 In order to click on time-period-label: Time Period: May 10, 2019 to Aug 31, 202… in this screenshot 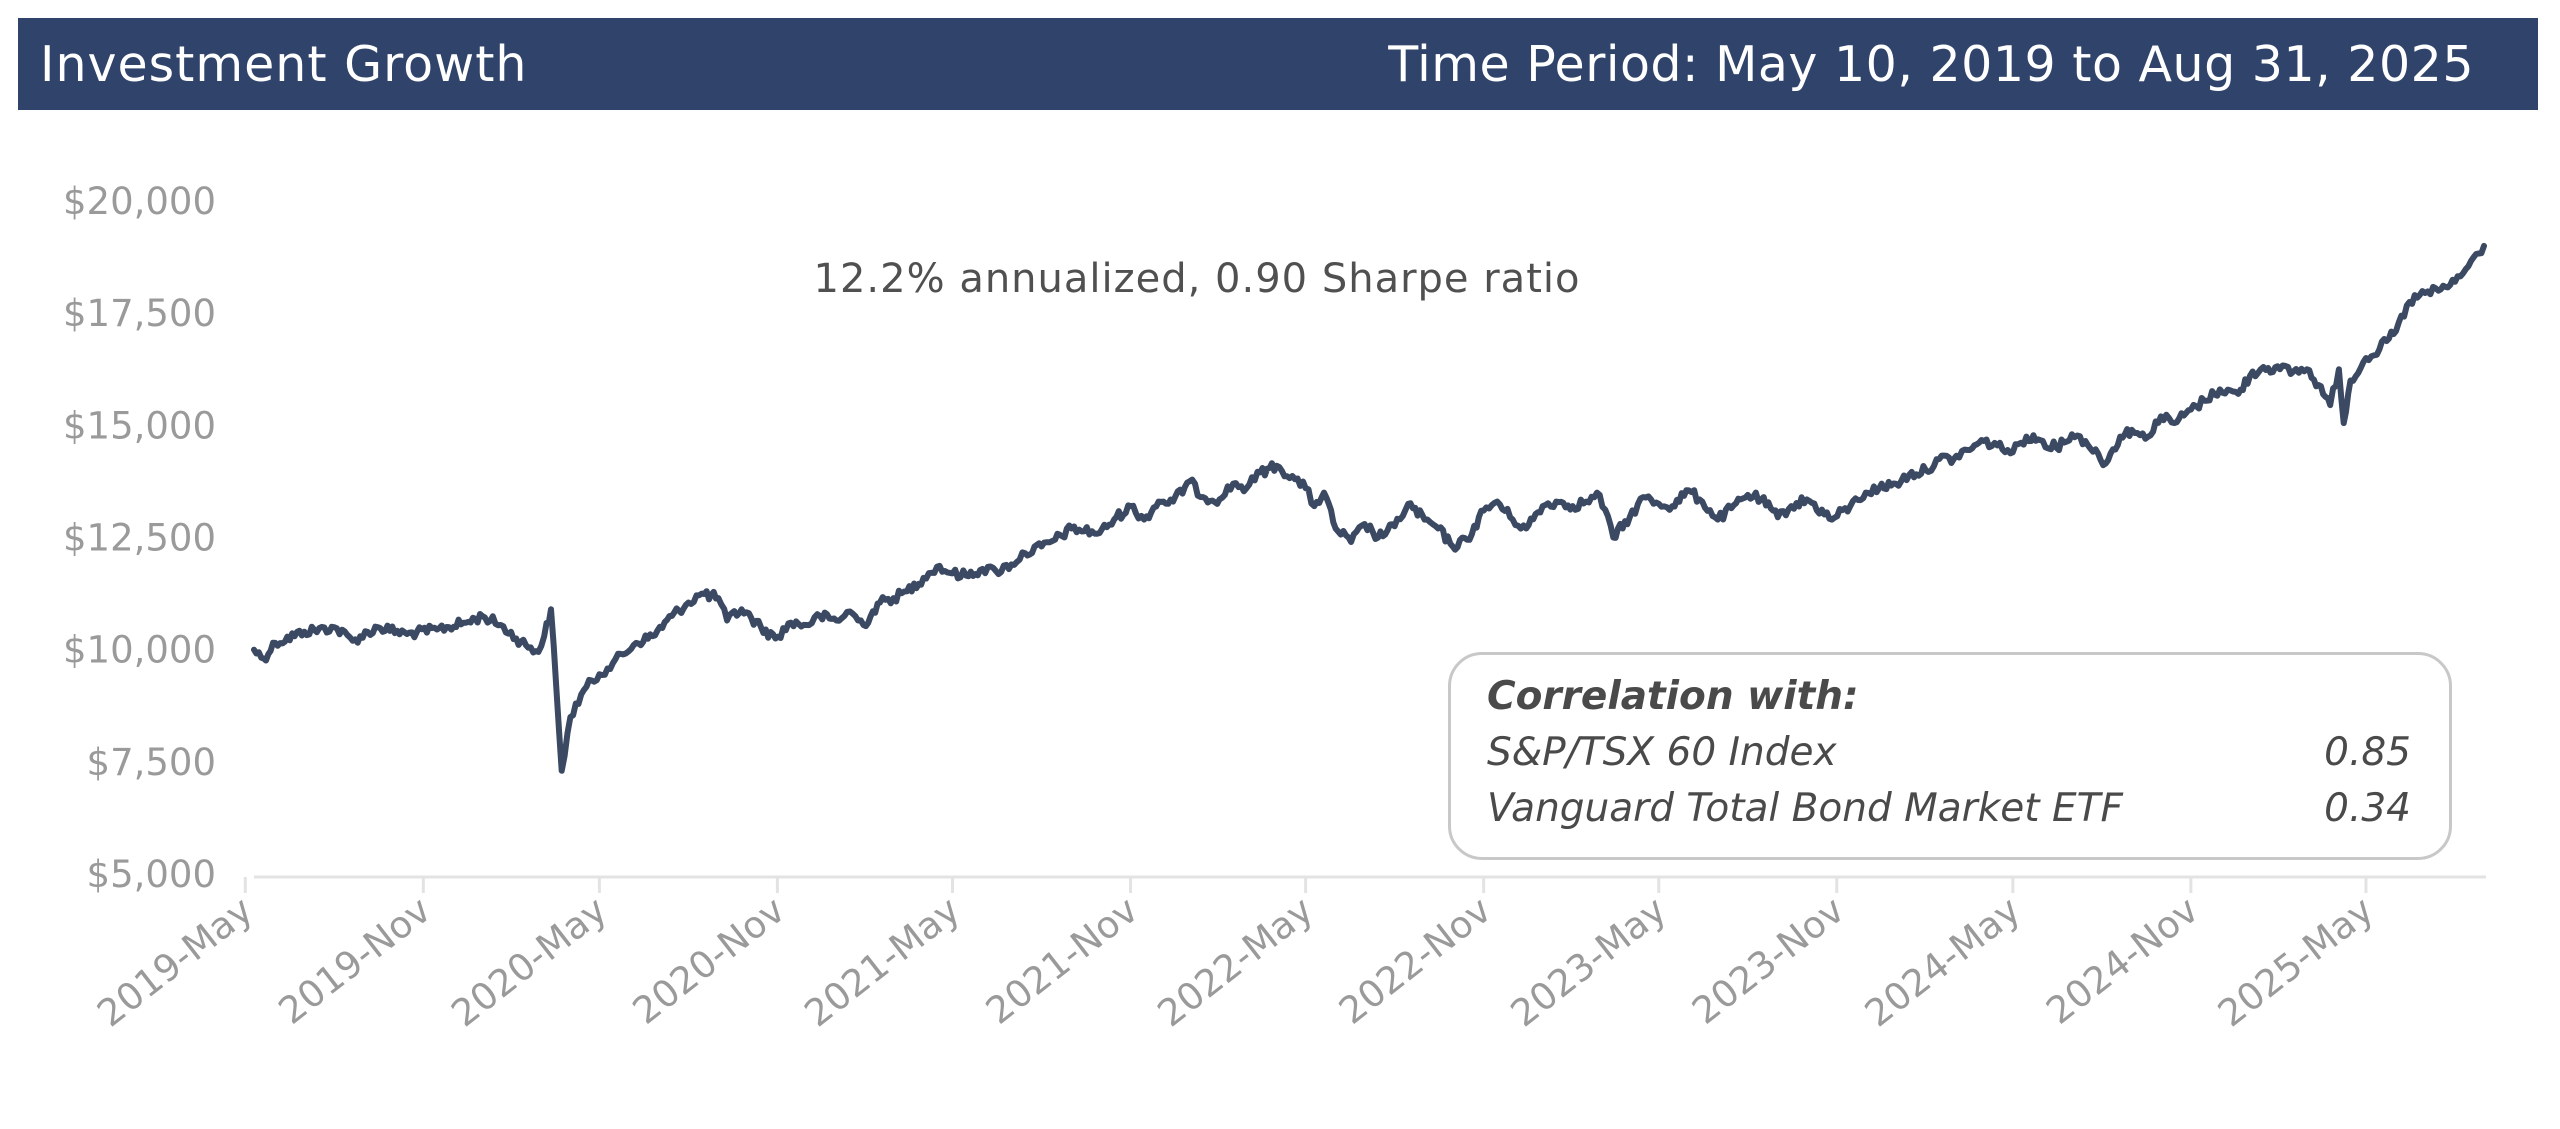, I will do `click(1931, 64)`.